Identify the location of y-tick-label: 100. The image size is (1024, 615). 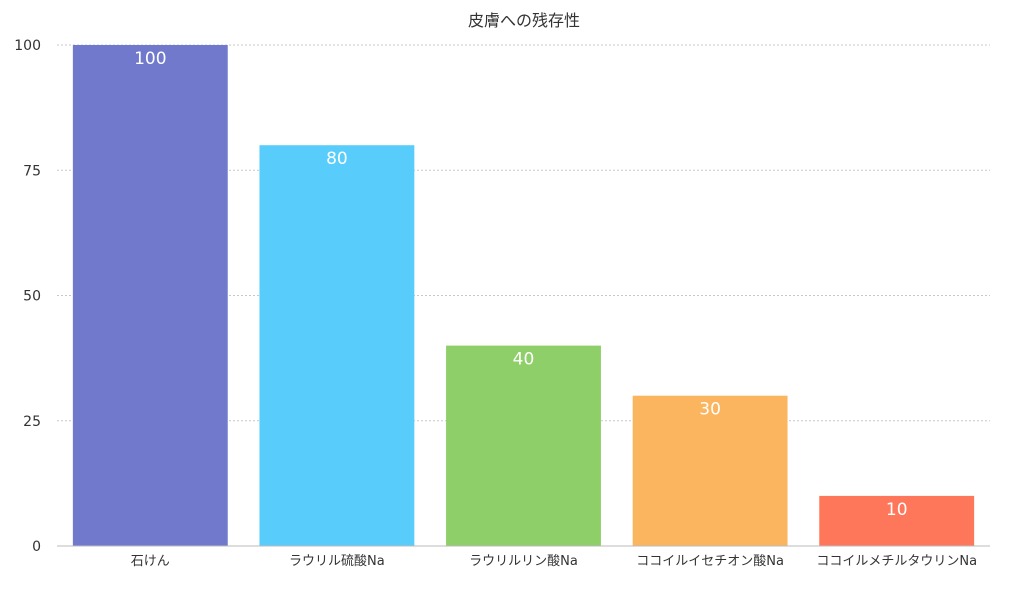
(27, 46).